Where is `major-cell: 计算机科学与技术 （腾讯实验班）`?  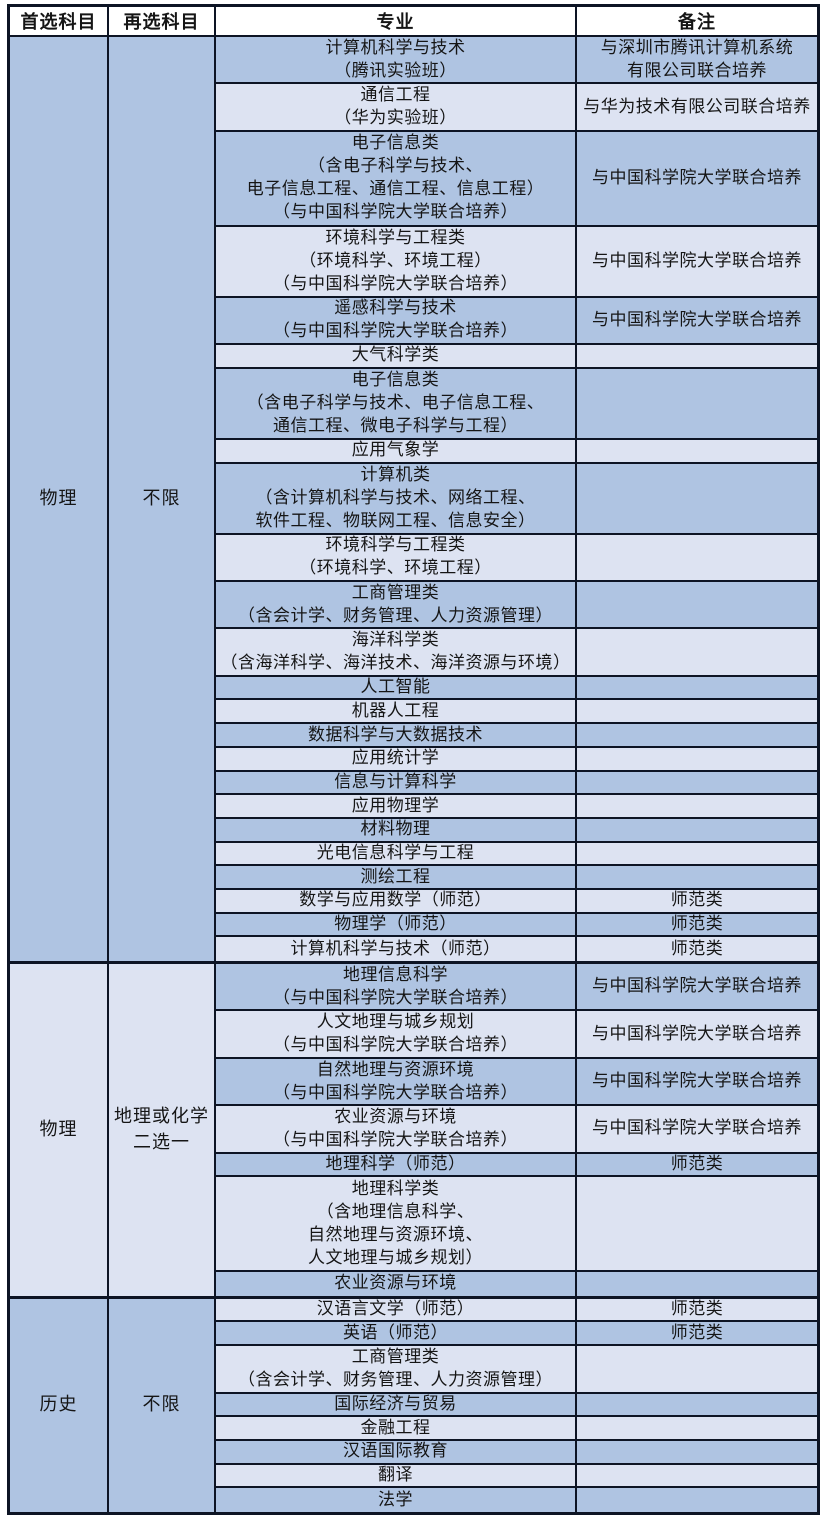 major-cell: 计算机科学与技术 （腾讯实验班） is located at coordinates (396, 60).